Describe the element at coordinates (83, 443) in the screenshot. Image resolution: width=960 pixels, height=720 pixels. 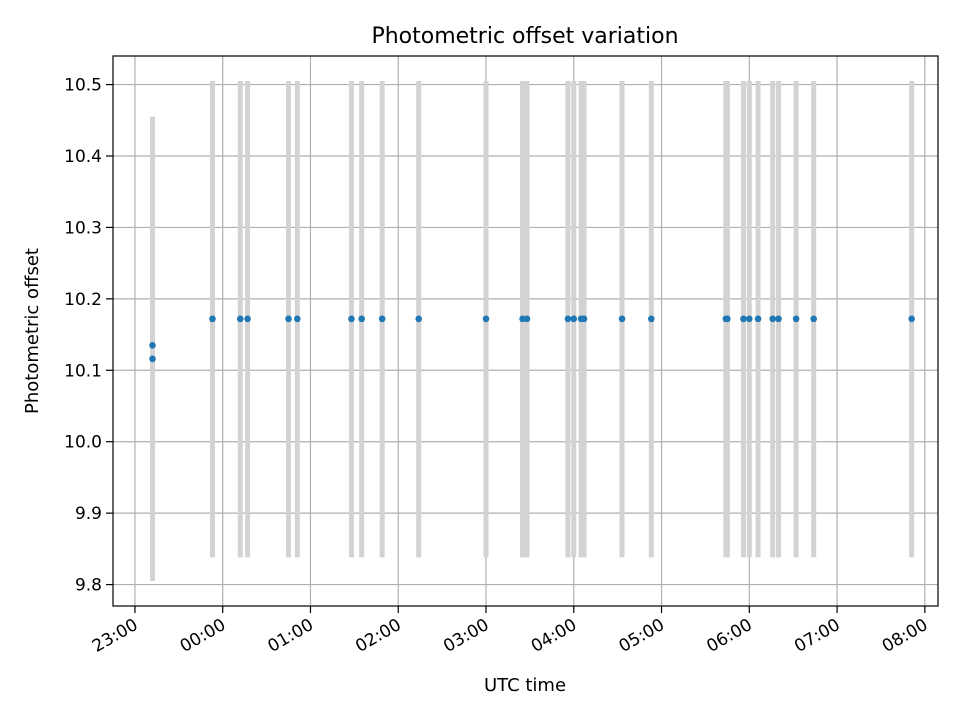
I see `y-tick-label: 10.0` at that location.